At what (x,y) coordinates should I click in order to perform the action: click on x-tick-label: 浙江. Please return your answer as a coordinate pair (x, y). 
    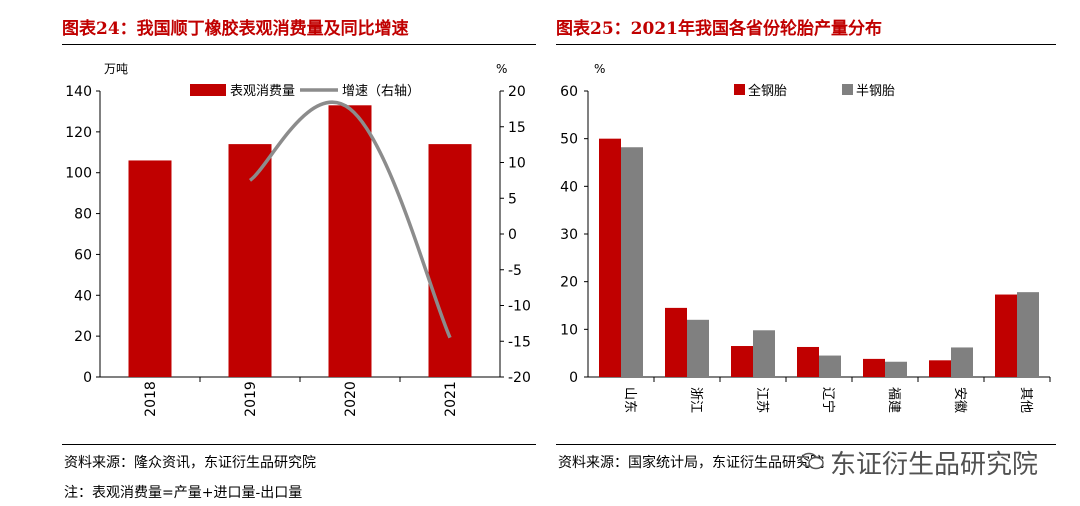
    Looking at the image, I should click on (695, 400).